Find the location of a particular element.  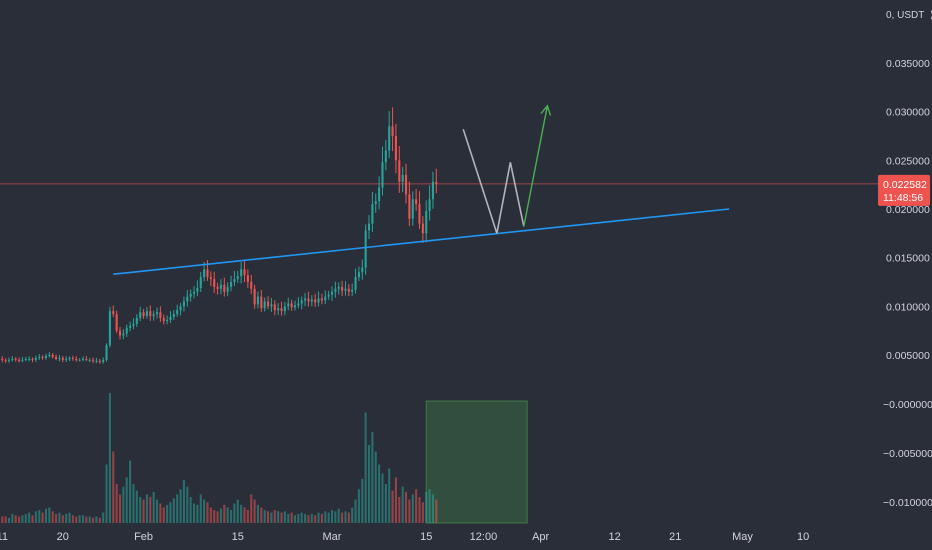

y-axis-unit-suffix: ⟩ is located at coordinates (931, 15).